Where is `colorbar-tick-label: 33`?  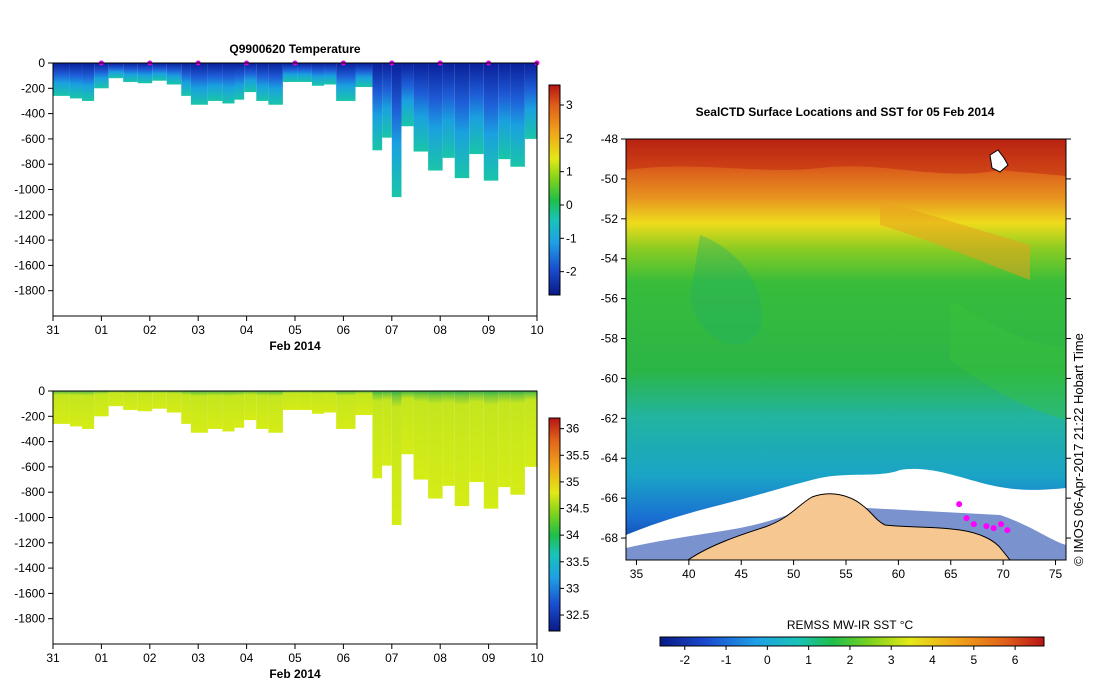 colorbar-tick-label: 33 is located at coordinates (573, 588).